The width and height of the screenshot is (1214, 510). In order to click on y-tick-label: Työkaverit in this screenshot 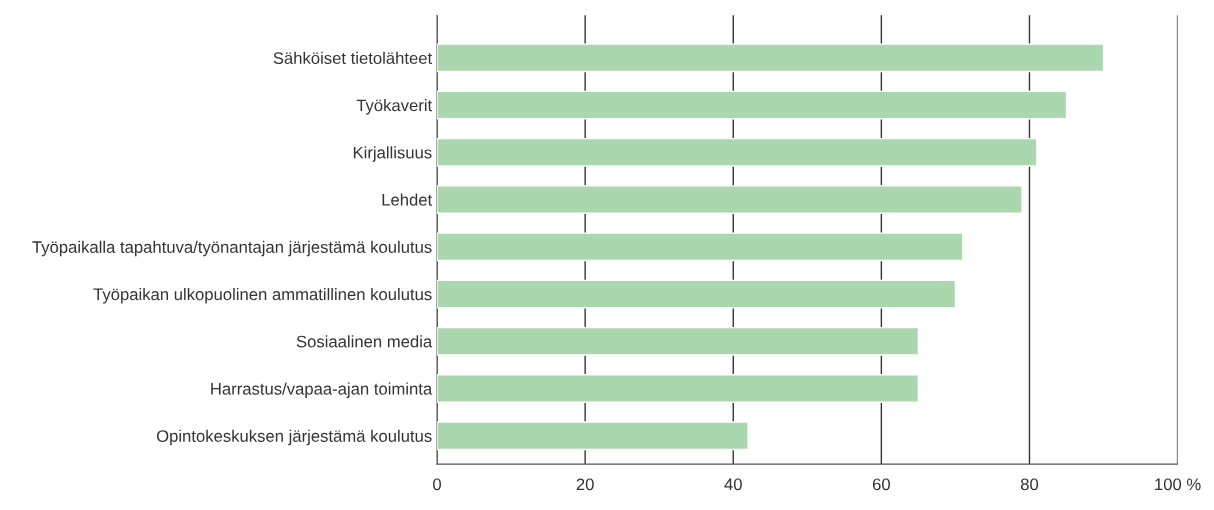, I will do `click(394, 107)`.